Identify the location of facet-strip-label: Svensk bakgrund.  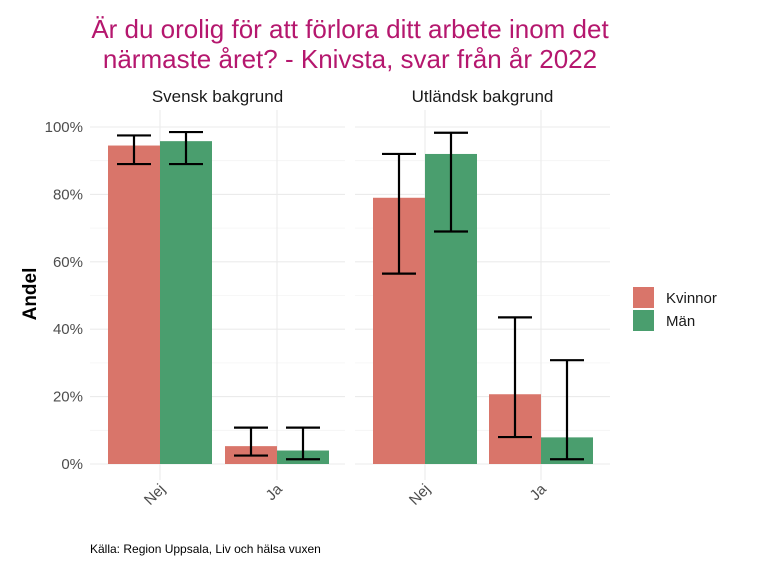
(217, 96).